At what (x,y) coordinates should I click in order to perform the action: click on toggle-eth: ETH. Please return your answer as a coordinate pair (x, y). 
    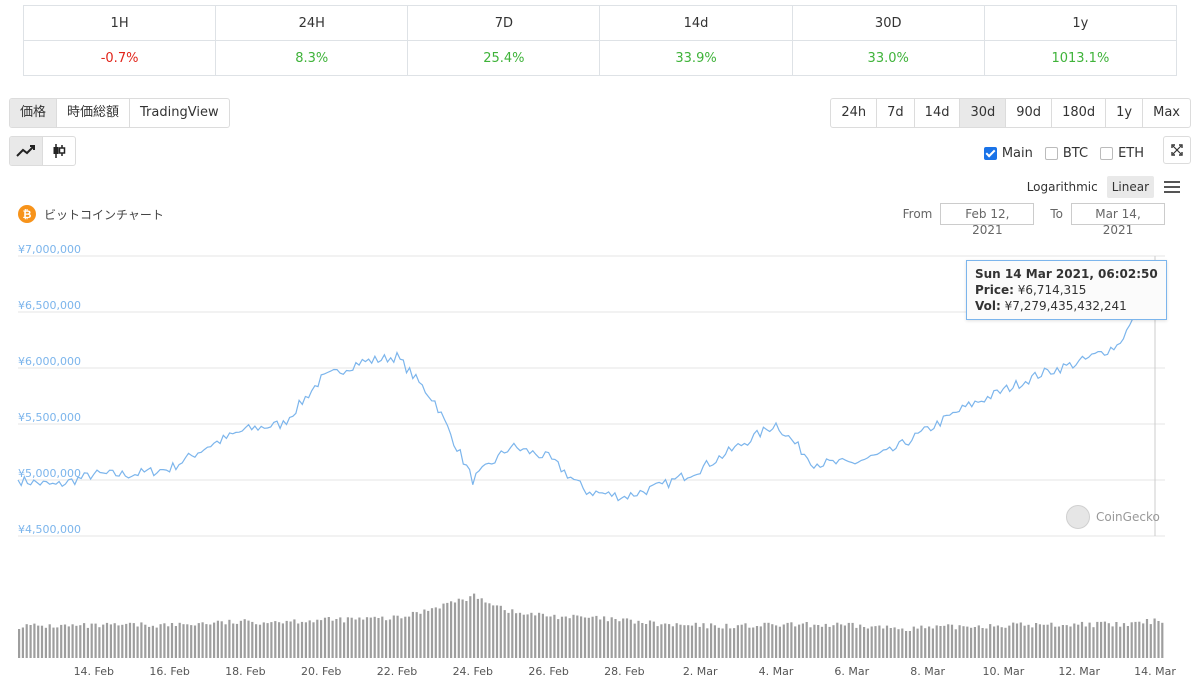
    Looking at the image, I should click on (1122, 153).